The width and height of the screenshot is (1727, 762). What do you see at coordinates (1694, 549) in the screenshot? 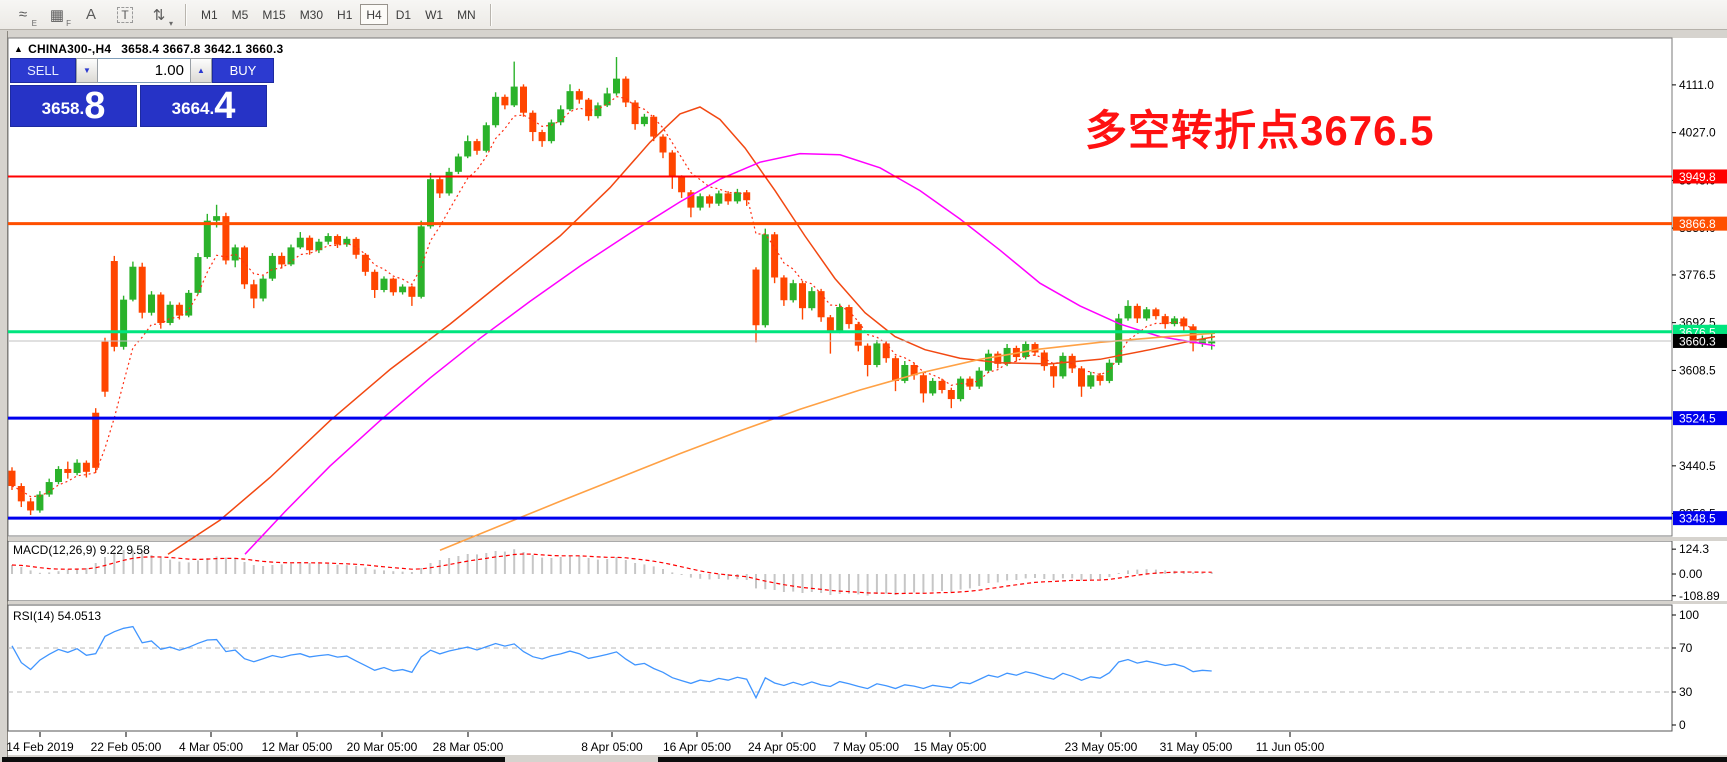
I see `macd-tick-label: 124.3` at bounding box center [1694, 549].